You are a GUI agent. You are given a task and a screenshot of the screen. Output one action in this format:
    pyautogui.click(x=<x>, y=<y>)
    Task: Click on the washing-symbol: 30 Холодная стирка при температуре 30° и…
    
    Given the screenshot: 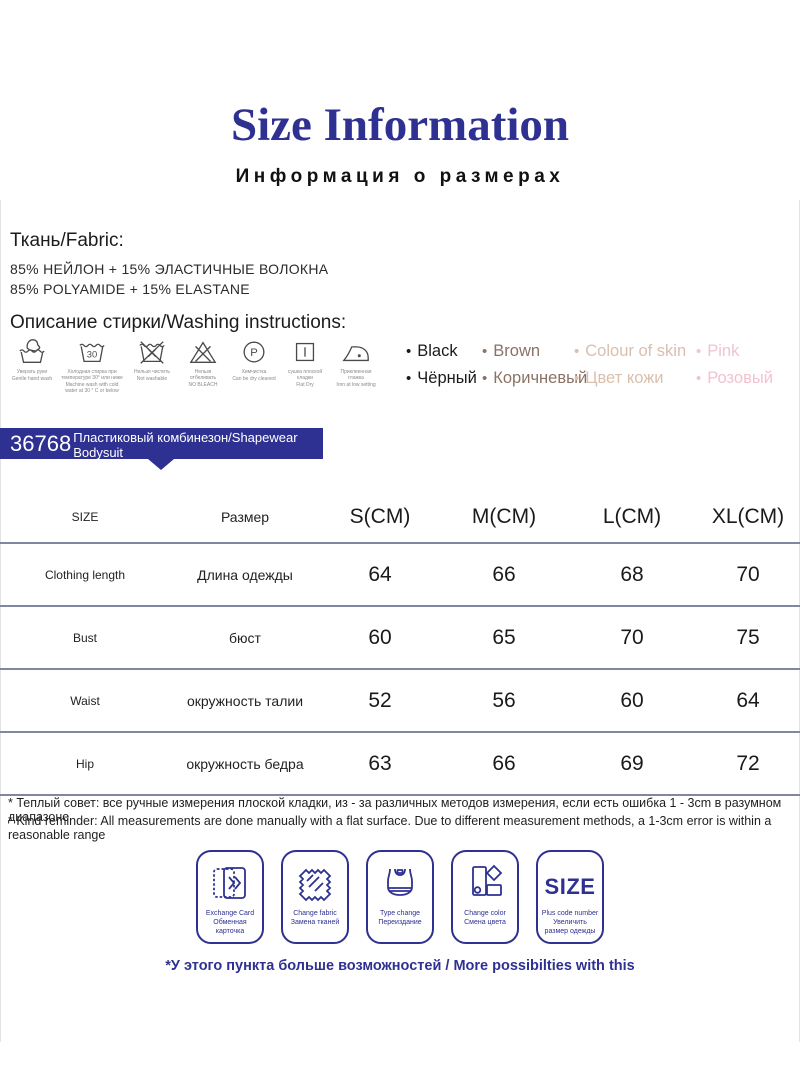 What is the action you would take?
    pyautogui.click(x=92, y=365)
    